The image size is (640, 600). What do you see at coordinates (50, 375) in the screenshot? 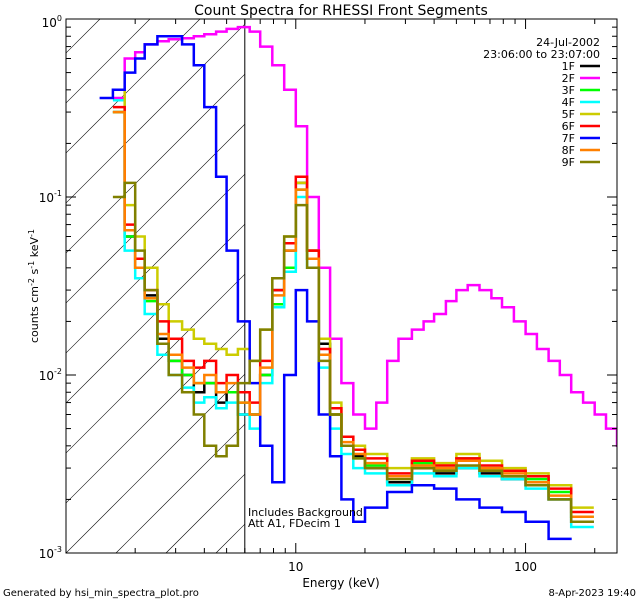
I see `y-tick-label: 10⁻²` at bounding box center [50, 375].